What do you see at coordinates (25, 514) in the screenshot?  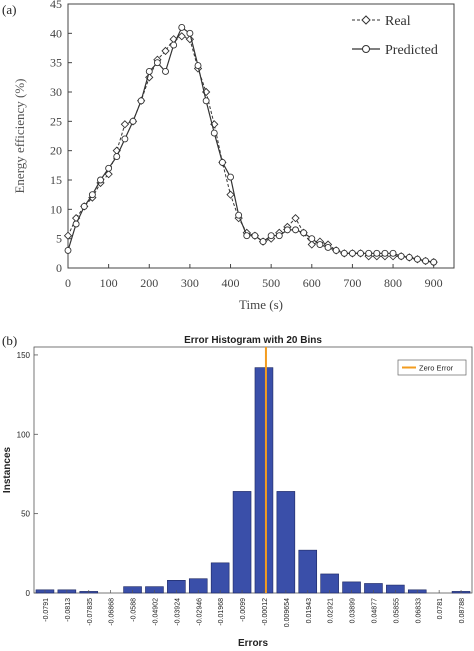 I see `y-tick-label: 50` at bounding box center [25, 514].